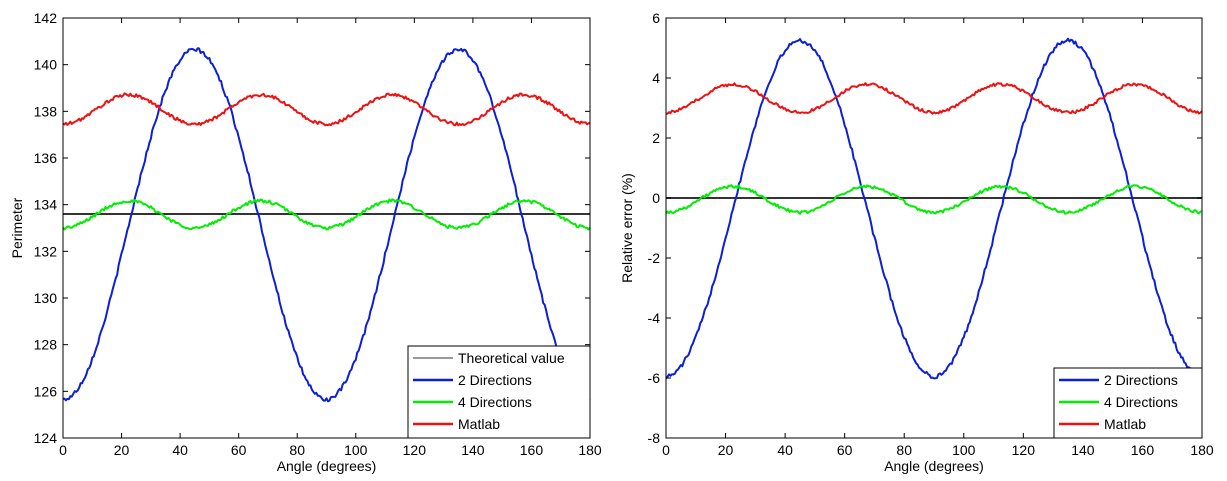  What do you see at coordinates (785, 450) in the screenshot?
I see `relative-error-x-tick-label: 40` at bounding box center [785, 450].